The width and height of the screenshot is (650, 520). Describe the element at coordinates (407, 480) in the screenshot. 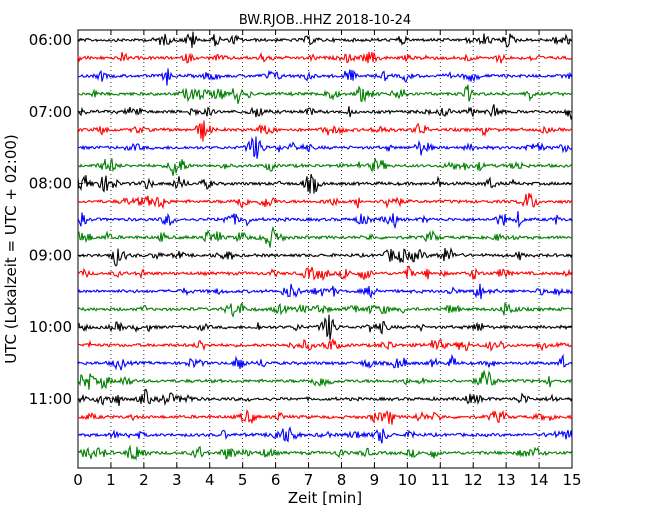

I see `x-tick-label: 10` at that location.